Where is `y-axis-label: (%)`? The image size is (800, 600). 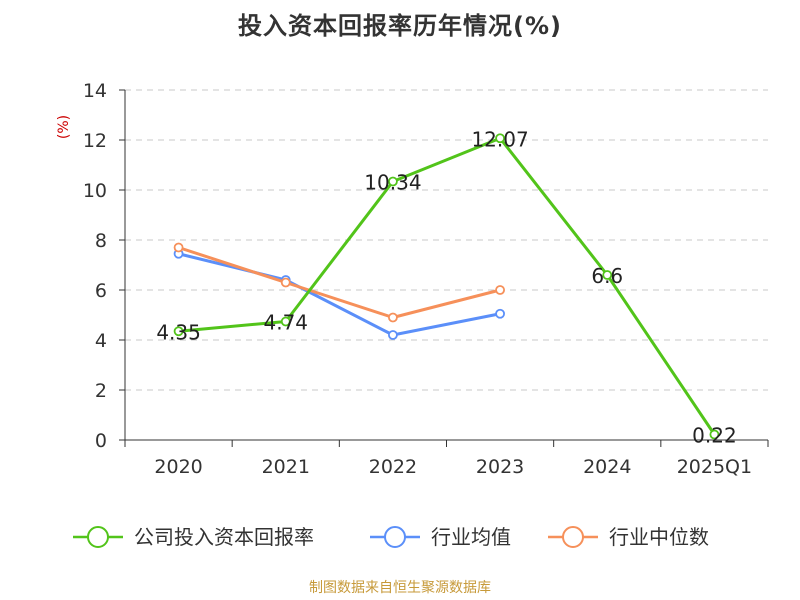
y-axis-label: (%) is located at coordinates (64, 127).